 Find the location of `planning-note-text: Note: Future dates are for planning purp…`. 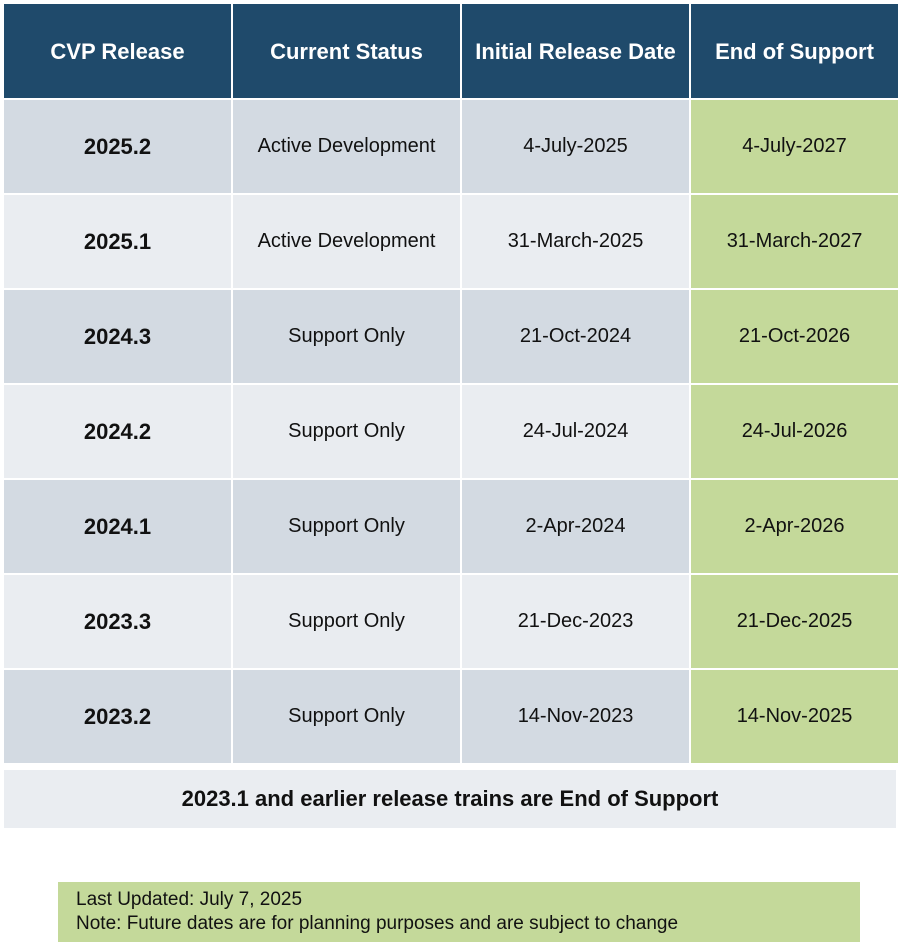

planning-note-text: Note: Future dates are for planning purp… is located at coordinates (377, 923).